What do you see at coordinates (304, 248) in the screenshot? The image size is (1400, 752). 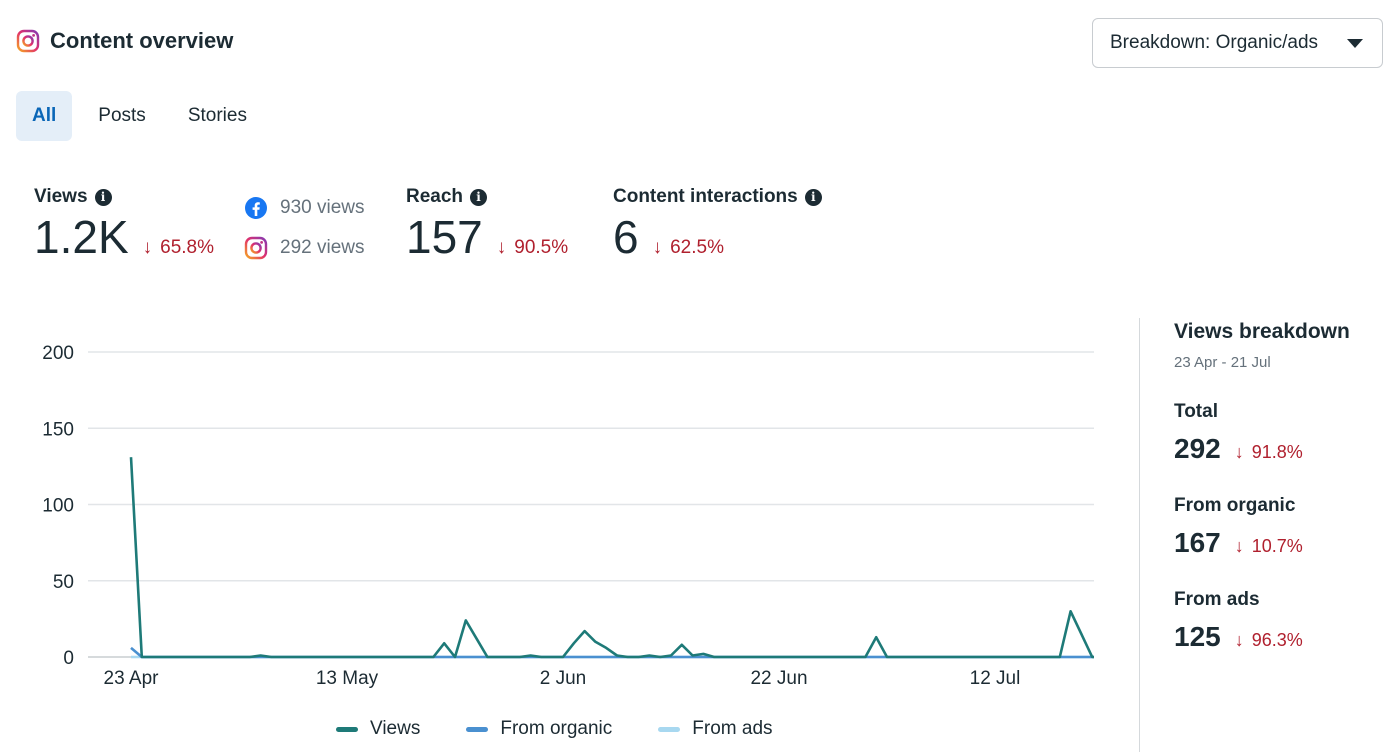 I see `instagram-views: 292 views` at bounding box center [304, 248].